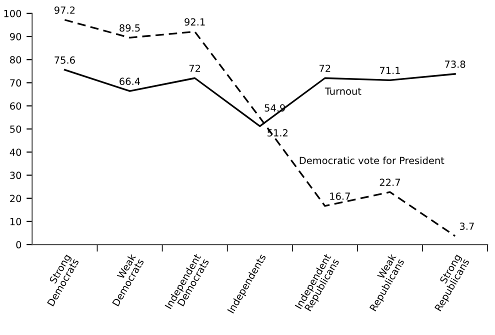  Describe the element at coordinates (16, 222) in the screenshot. I see `y-tick-label: 10` at that location.